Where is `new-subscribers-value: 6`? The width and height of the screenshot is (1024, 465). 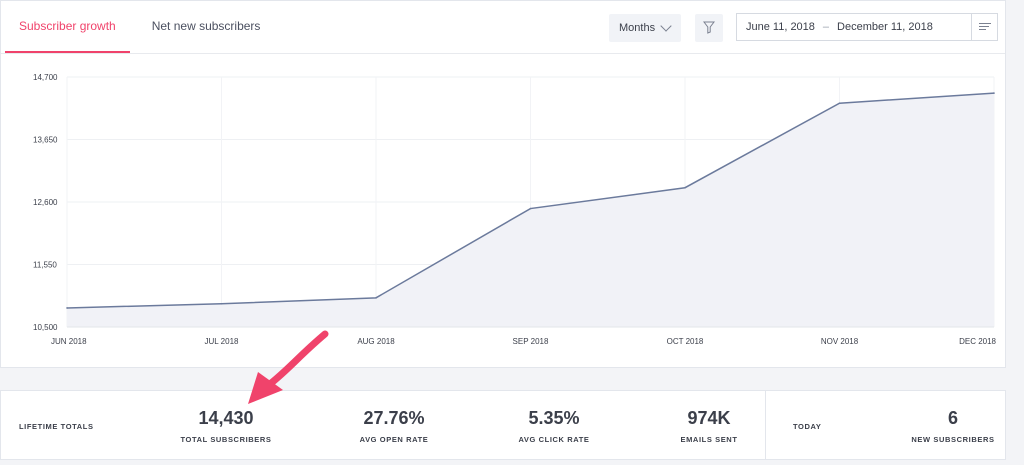
new-subscribers-value: 6 is located at coordinates (952, 418).